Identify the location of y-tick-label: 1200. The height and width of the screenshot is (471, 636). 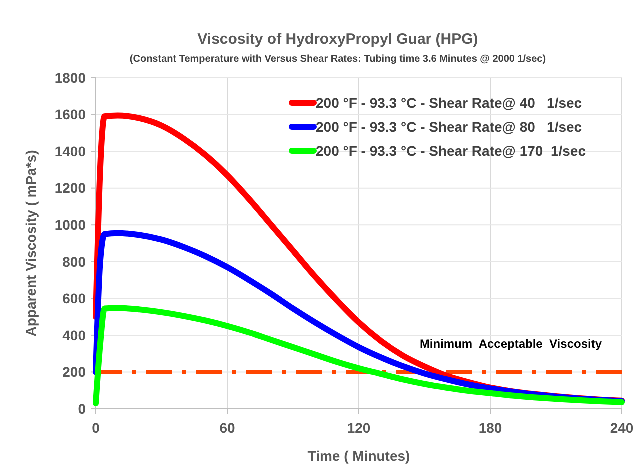
(70, 188).